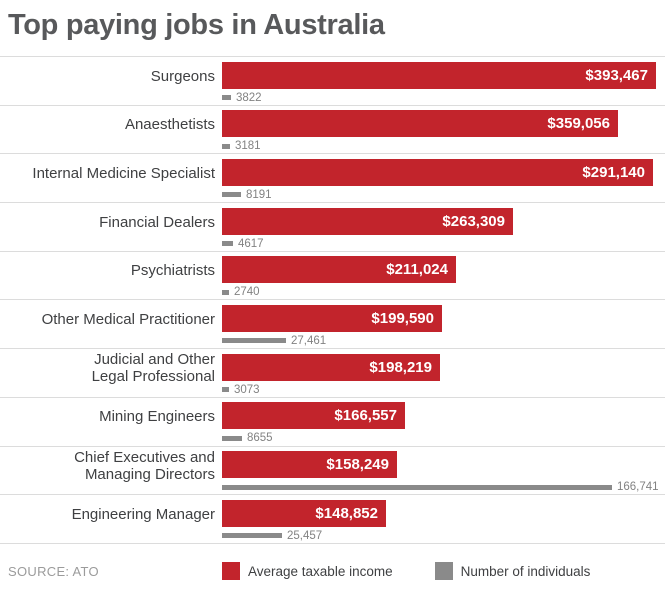 The image size is (665, 600). What do you see at coordinates (251, 243) in the screenshot?
I see `count-value-label: 4617` at bounding box center [251, 243].